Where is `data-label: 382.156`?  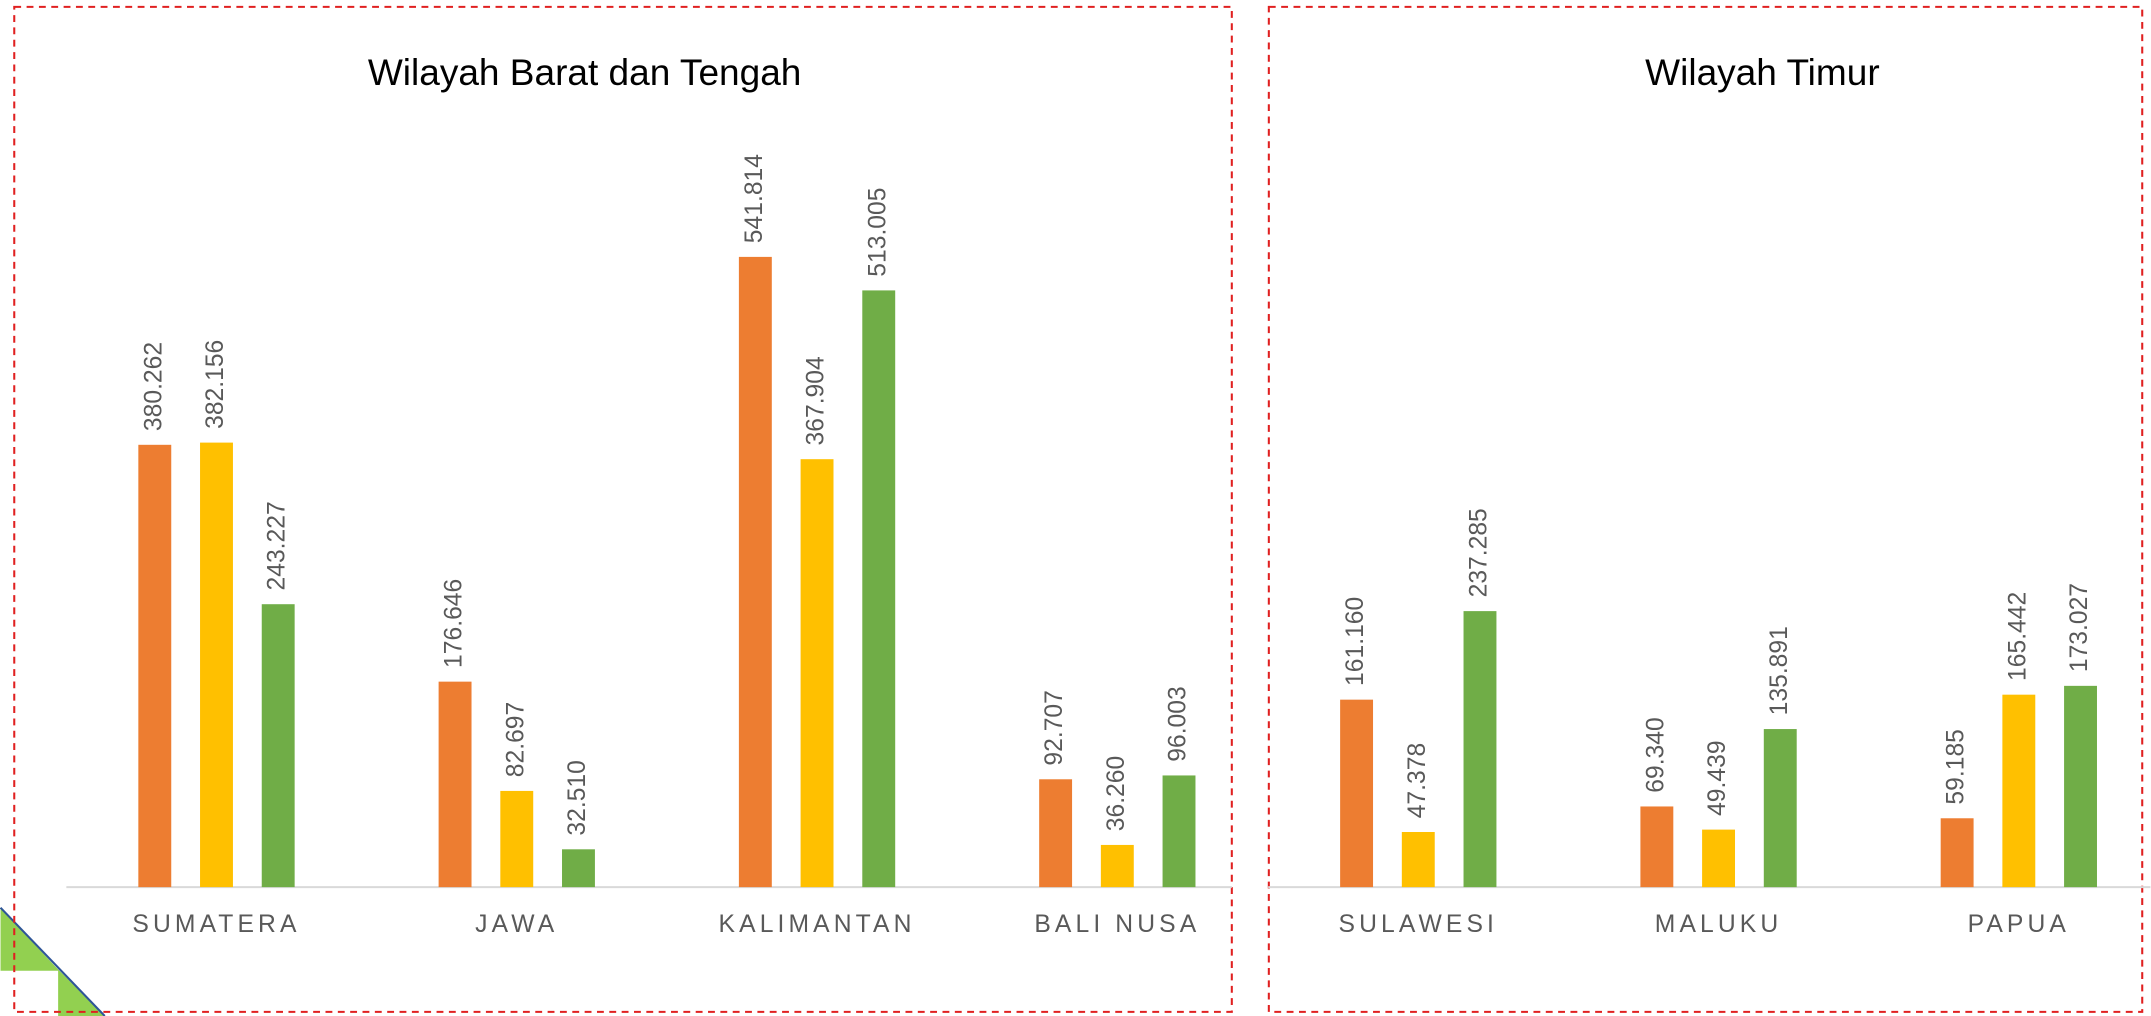 data-label: 382.156 is located at coordinates (215, 384).